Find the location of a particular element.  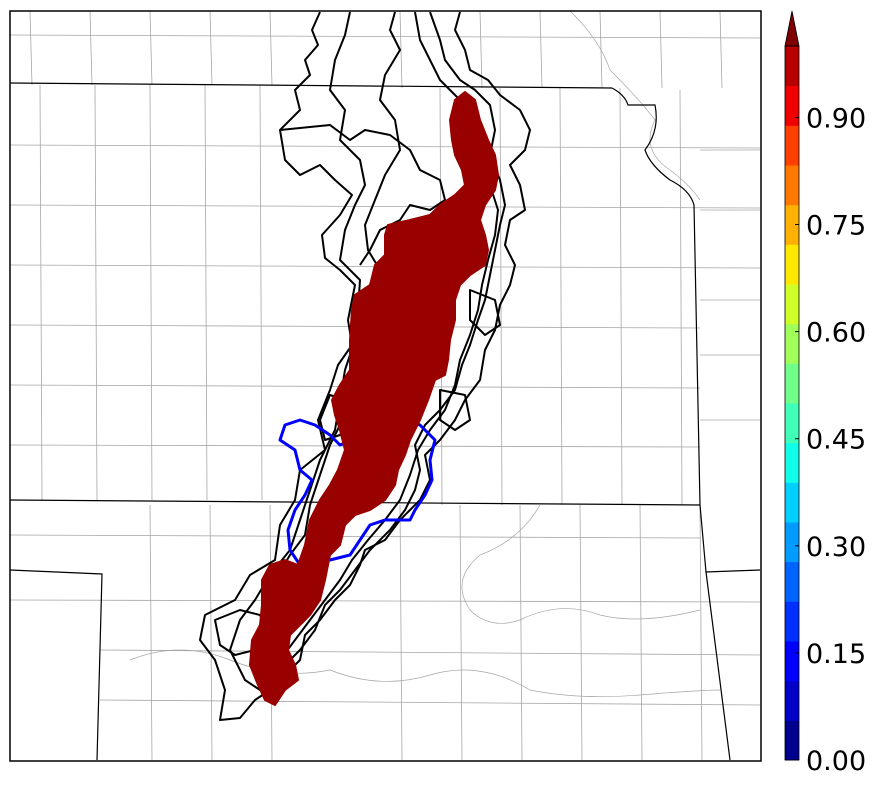

colorbar: 0.00 0.15 0.30 0.45 0.60 0.75 0.90 is located at coordinates (825, 393).